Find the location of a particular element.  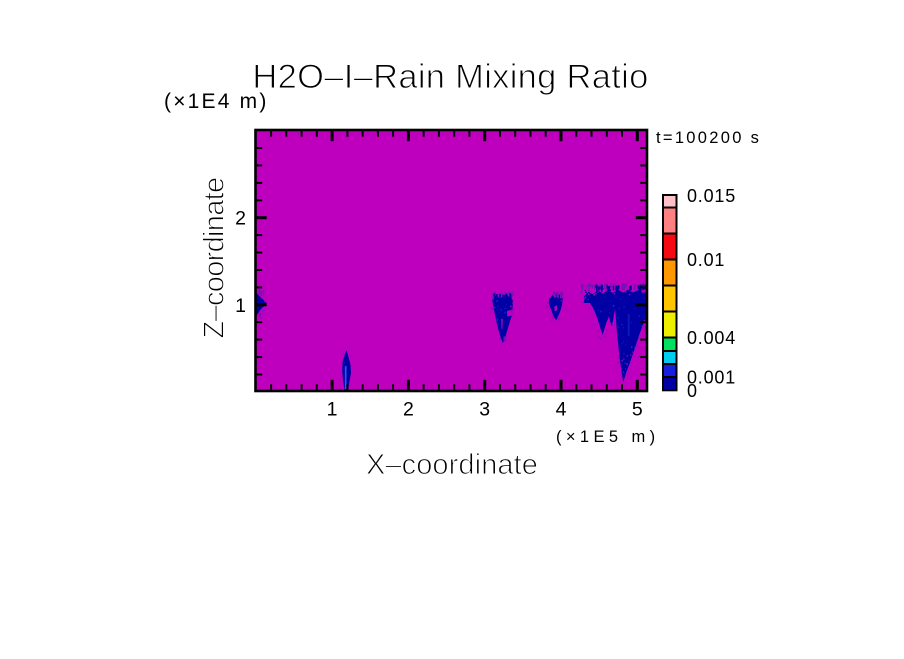

svg-text: (×1E4 m) is located at coordinates (216, 101).